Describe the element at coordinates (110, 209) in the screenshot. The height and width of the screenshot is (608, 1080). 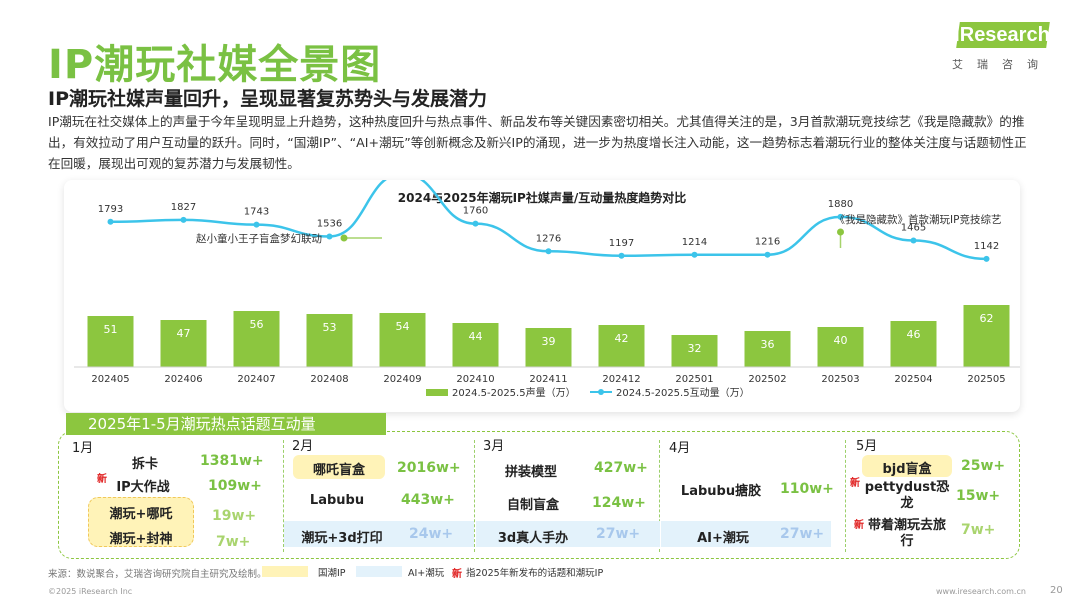
I see `line-point-label: 1793` at that location.